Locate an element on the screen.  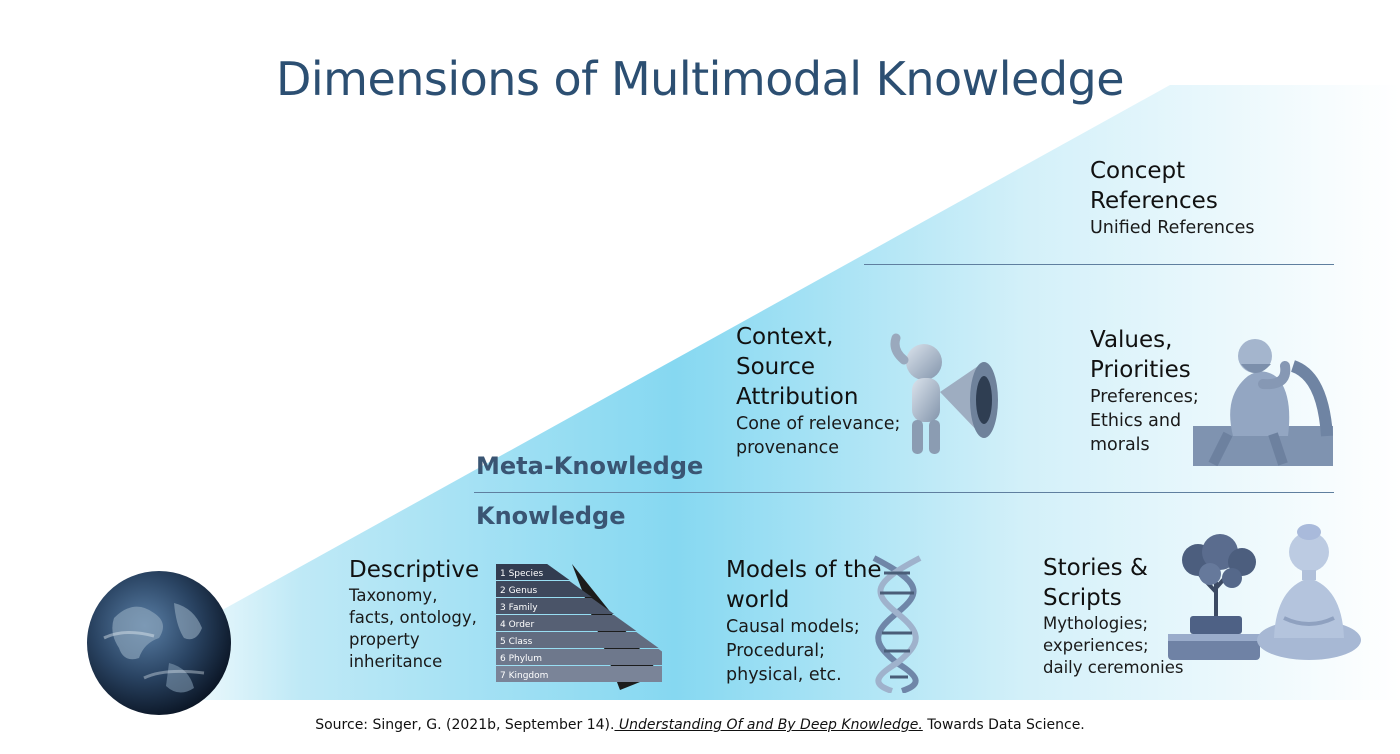
concept-references-desc: Unified References is located at coordinates (1172, 228).